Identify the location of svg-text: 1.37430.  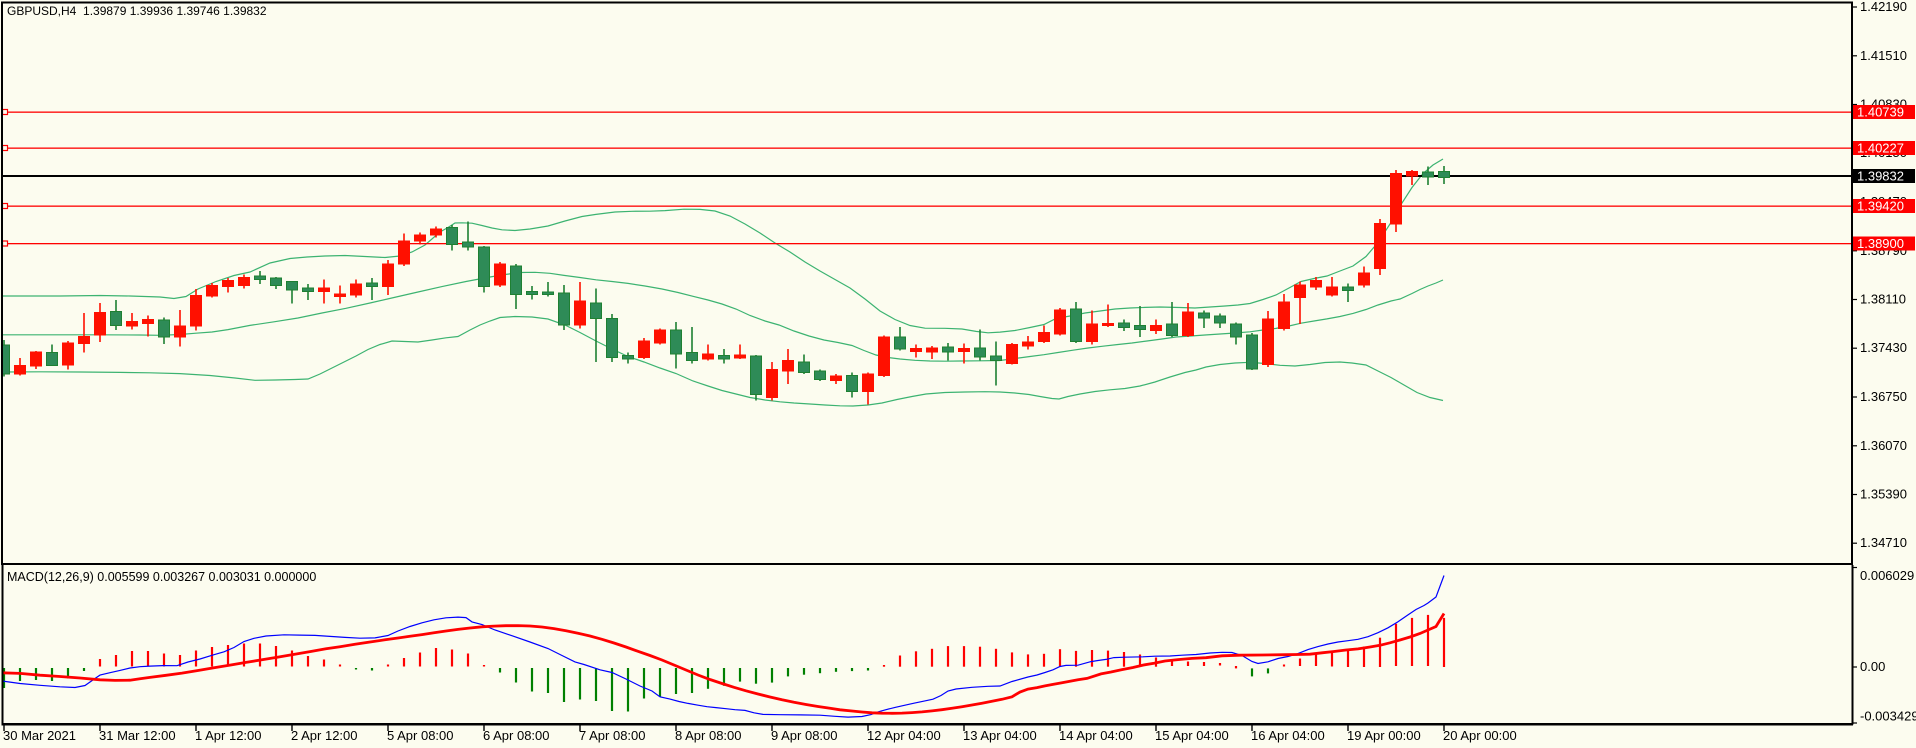
(1883, 347).